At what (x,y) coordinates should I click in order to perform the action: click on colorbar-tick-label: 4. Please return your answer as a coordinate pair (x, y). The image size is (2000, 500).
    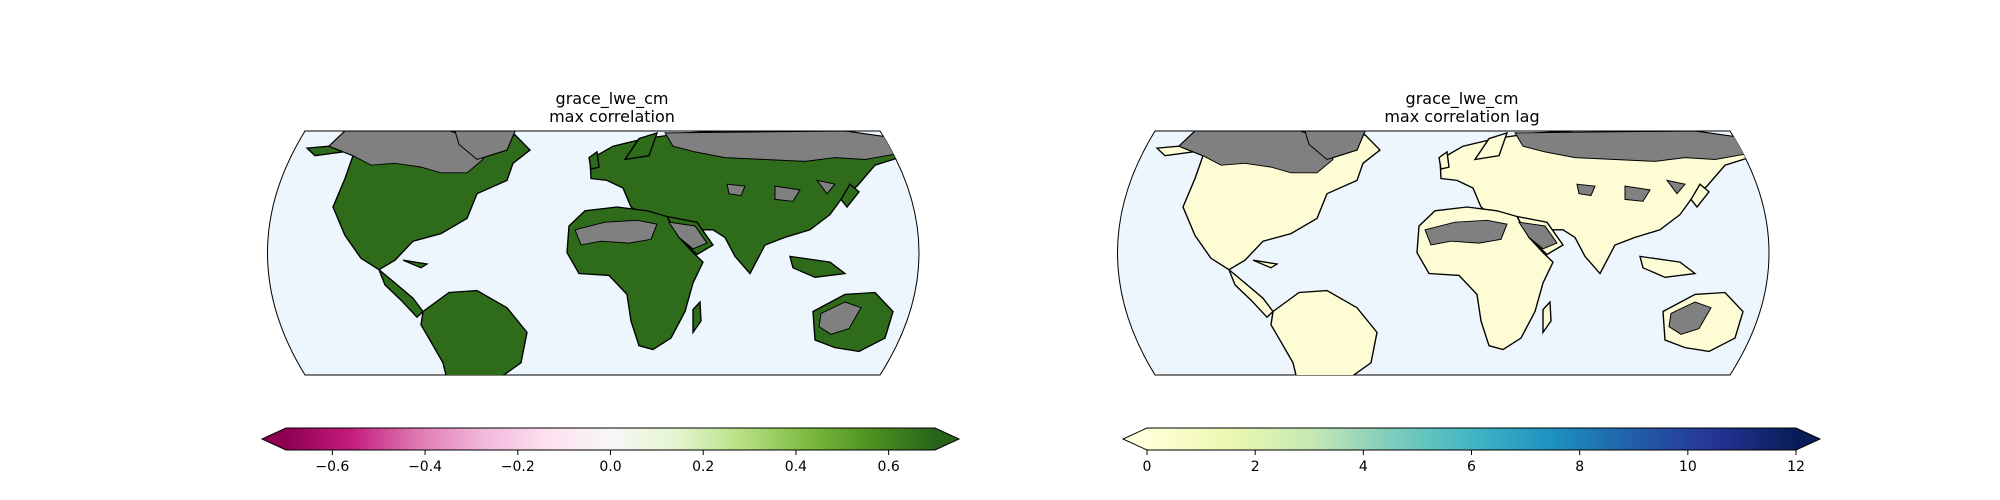
    Looking at the image, I should click on (1363, 467).